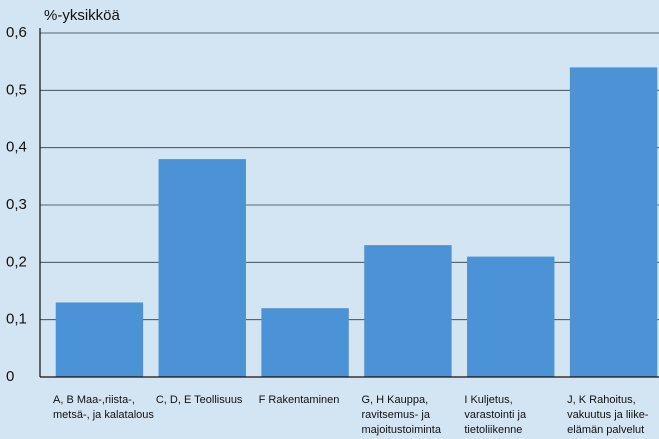  Describe the element at coordinates (94, 400) in the screenshot. I see `x-tick-label: A, B Maa-,riista-,` at that location.